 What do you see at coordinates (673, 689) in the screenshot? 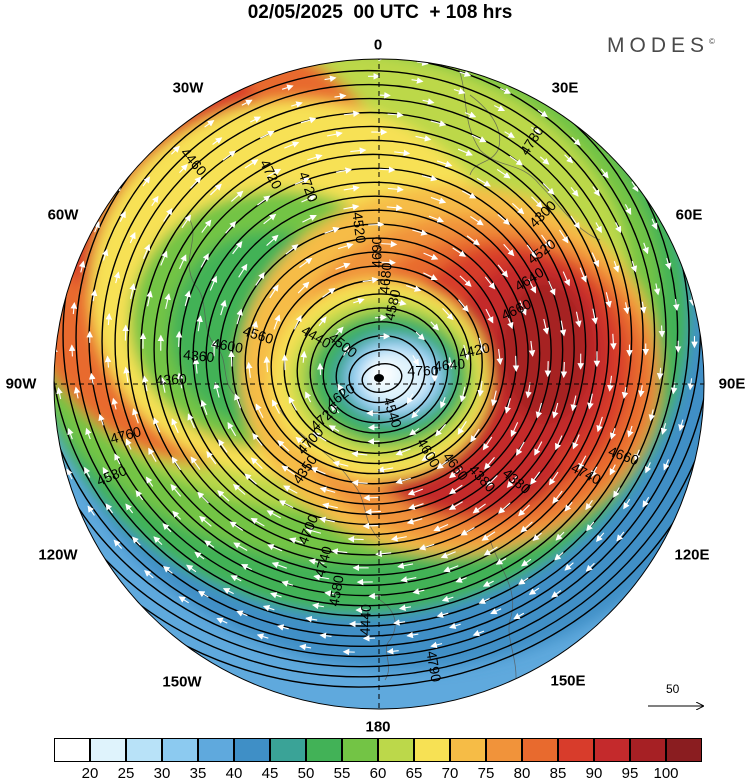
I see `reference-vector-label: 50` at bounding box center [673, 689].